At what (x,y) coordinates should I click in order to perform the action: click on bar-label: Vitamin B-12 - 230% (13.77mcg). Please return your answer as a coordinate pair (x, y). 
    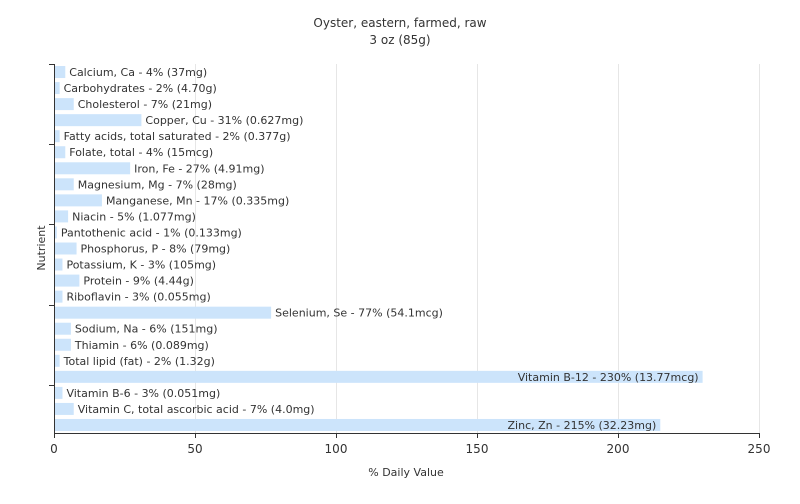
    Looking at the image, I should click on (608, 377).